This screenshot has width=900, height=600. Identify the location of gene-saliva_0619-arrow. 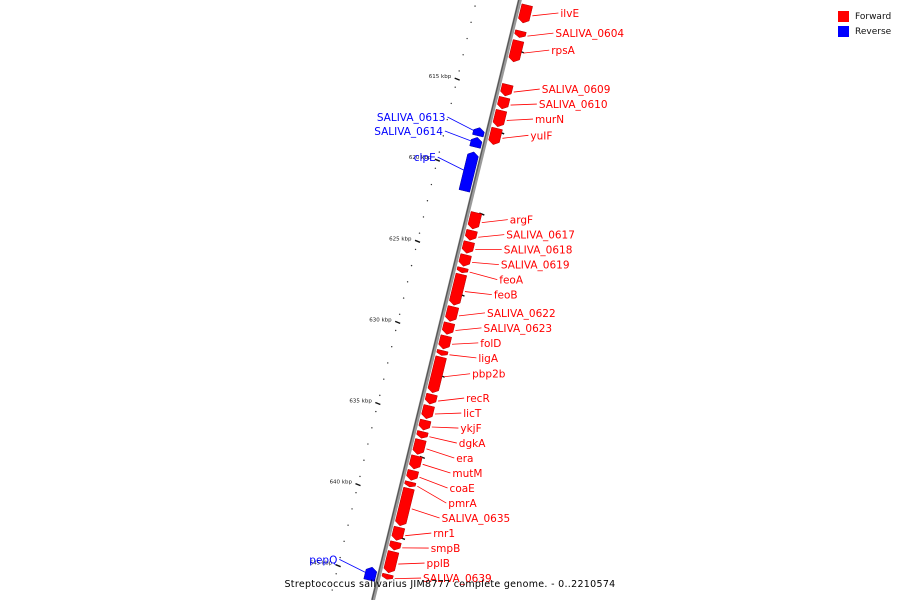
(465, 260).